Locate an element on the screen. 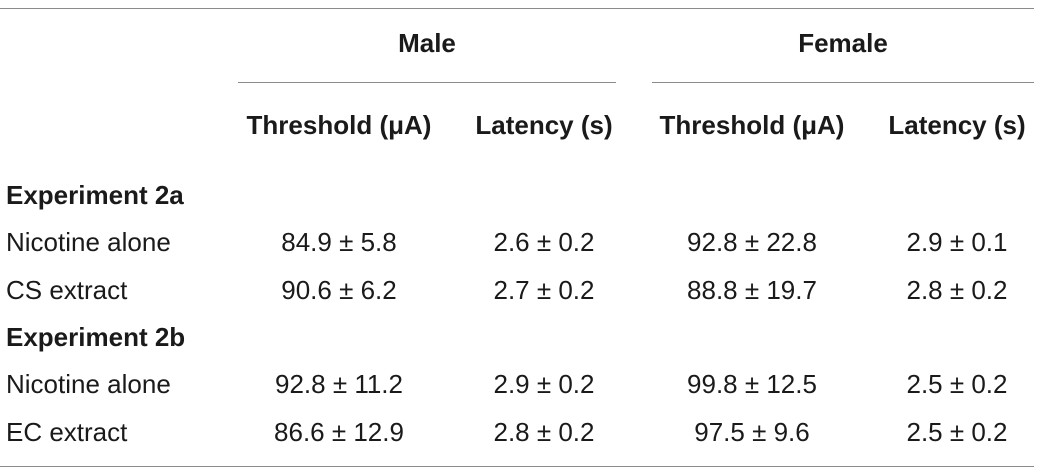 Image resolution: width=1039 pixels, height=472 pixels. column-header-male-latency: Latency (s) is located at coordinates (544, 125).